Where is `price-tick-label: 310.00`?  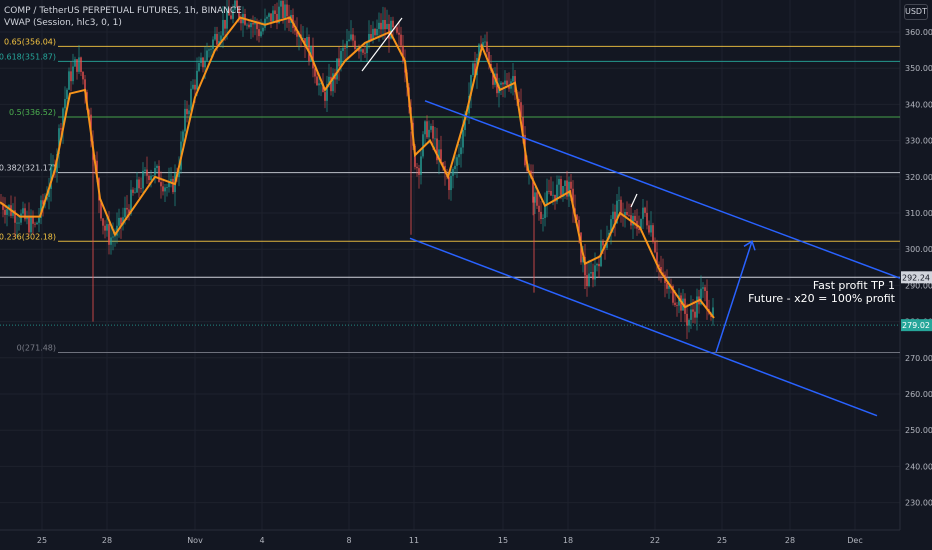 price-tick-label: 310.00 is located at coordinates (918, 213).